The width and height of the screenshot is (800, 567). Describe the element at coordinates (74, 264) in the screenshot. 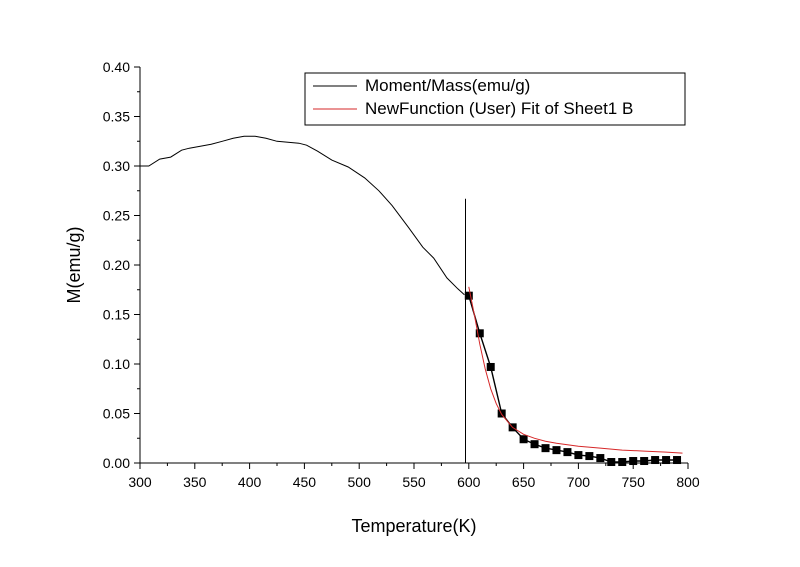

I see `y-axis-title: M(emu/g)` at that location.